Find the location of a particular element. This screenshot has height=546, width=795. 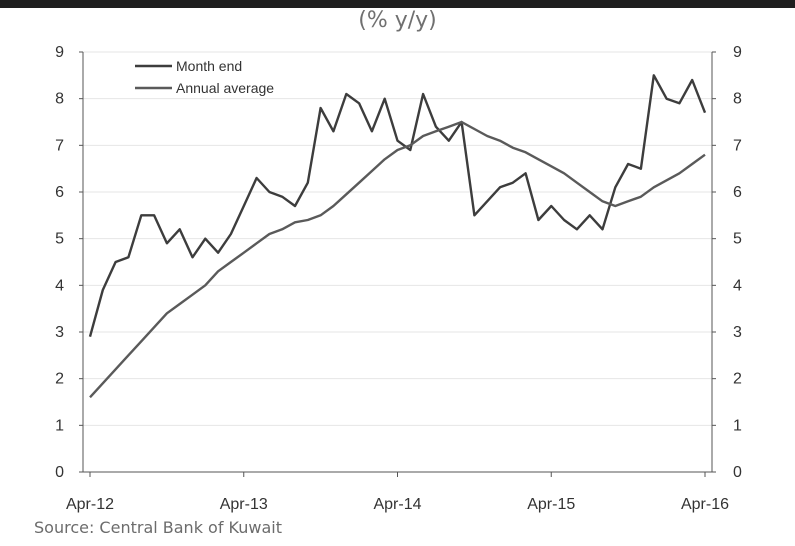

x-tick-label: Apr-14 is located at coordinates (397, 504).